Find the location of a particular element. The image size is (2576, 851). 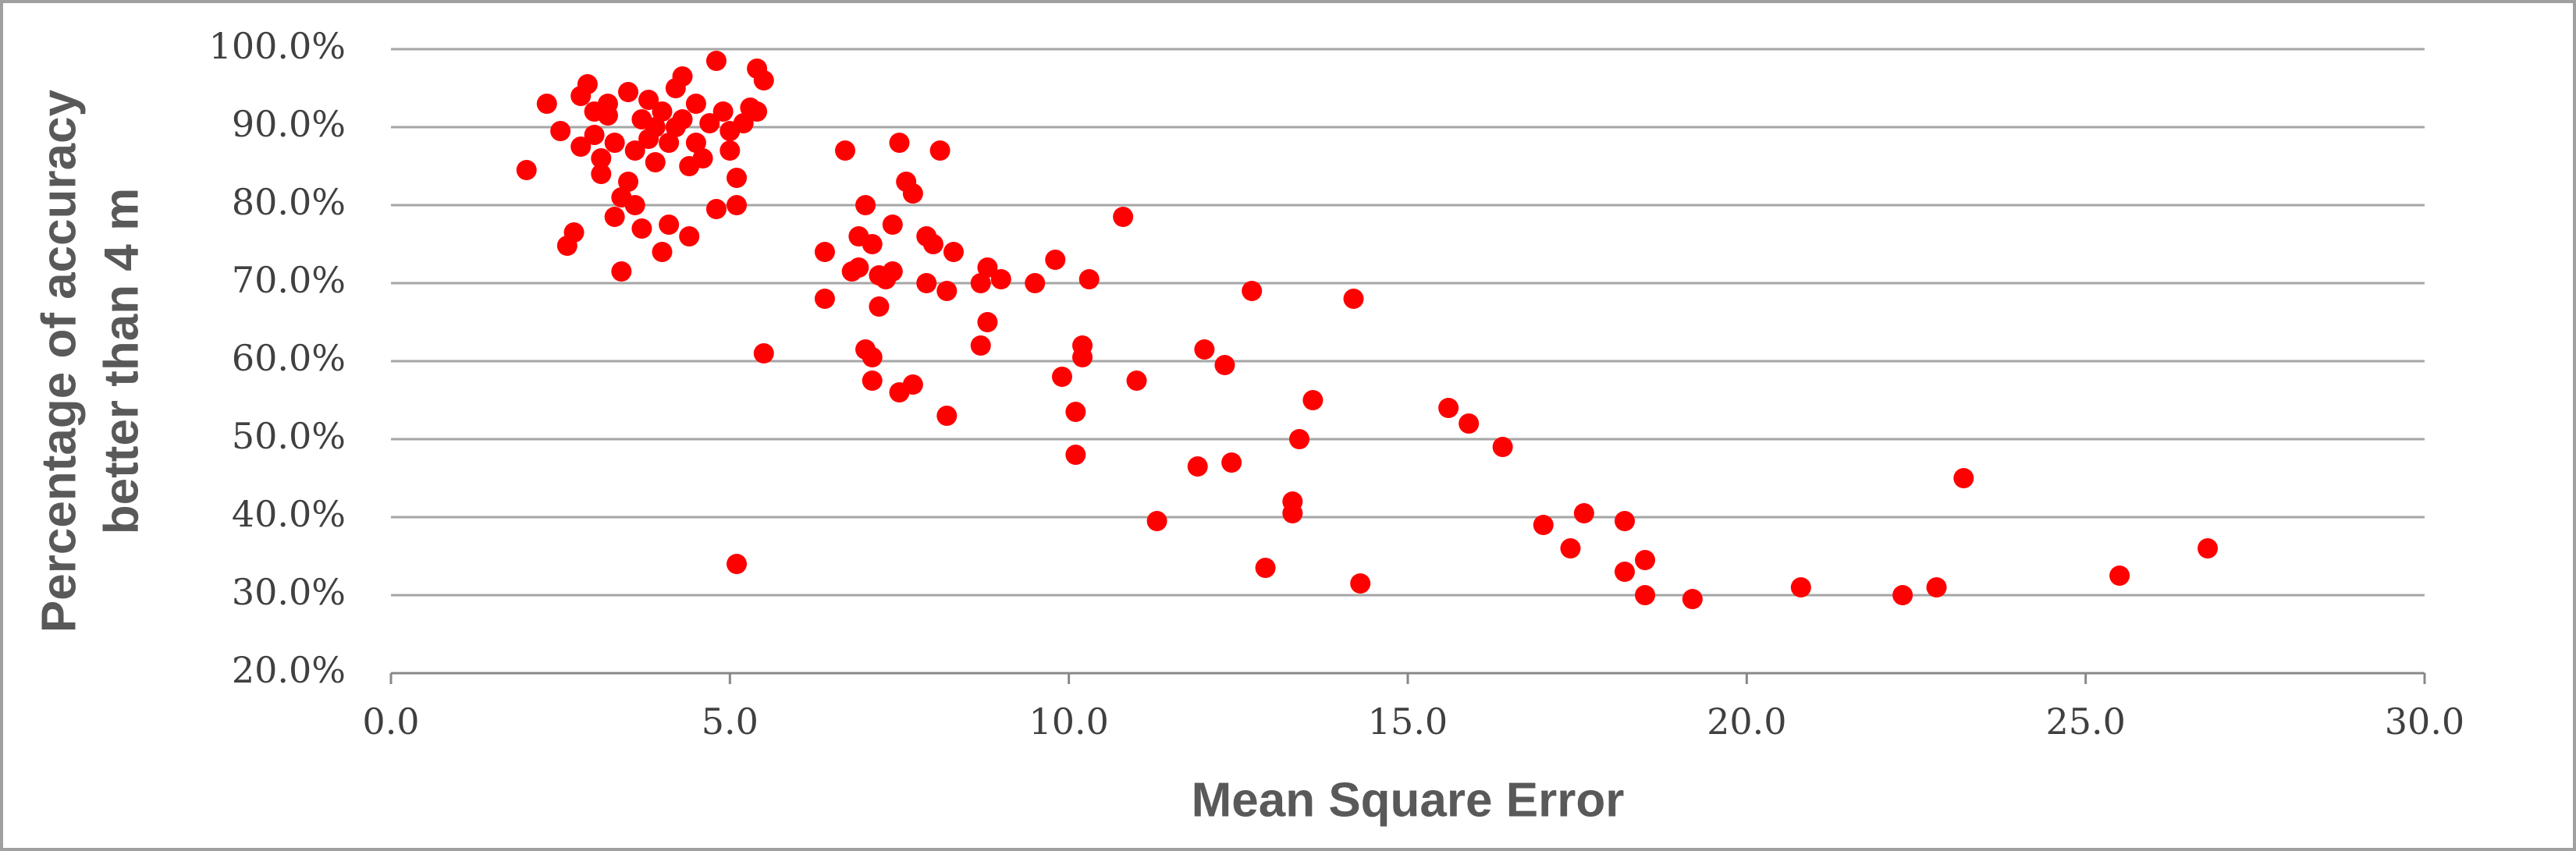

y-tick-label: 80.0% is located at coordinates (289, 202).